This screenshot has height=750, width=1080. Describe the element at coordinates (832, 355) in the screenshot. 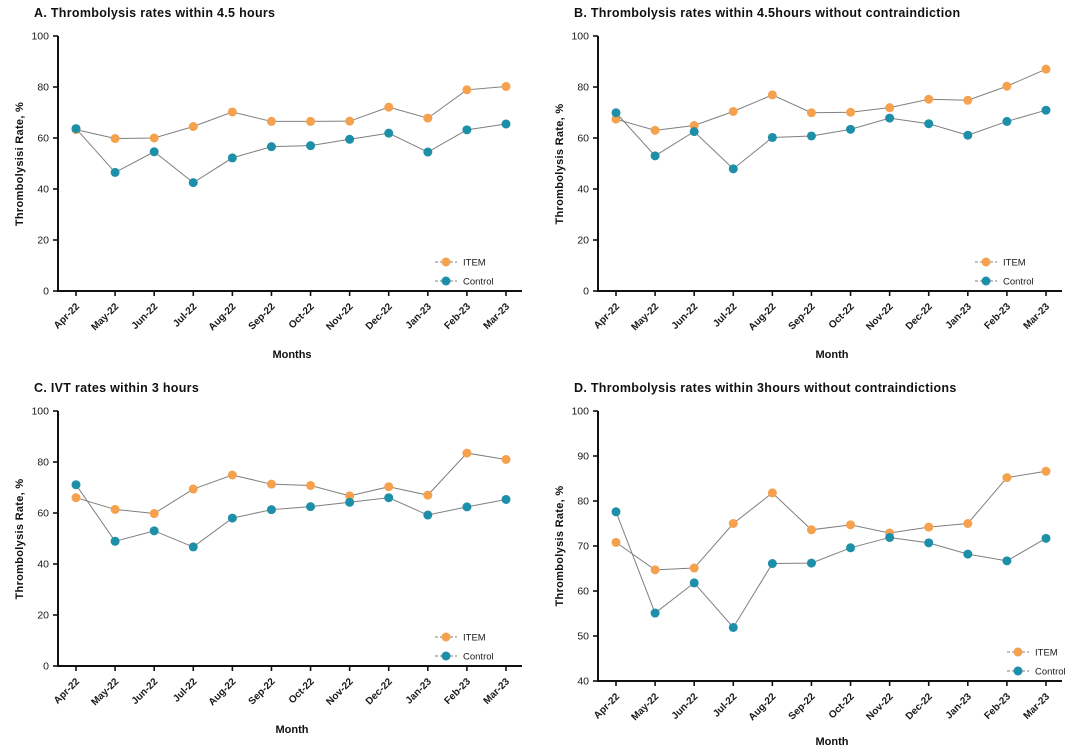

I see `panel-b-x-axis-label: Month` at that location.